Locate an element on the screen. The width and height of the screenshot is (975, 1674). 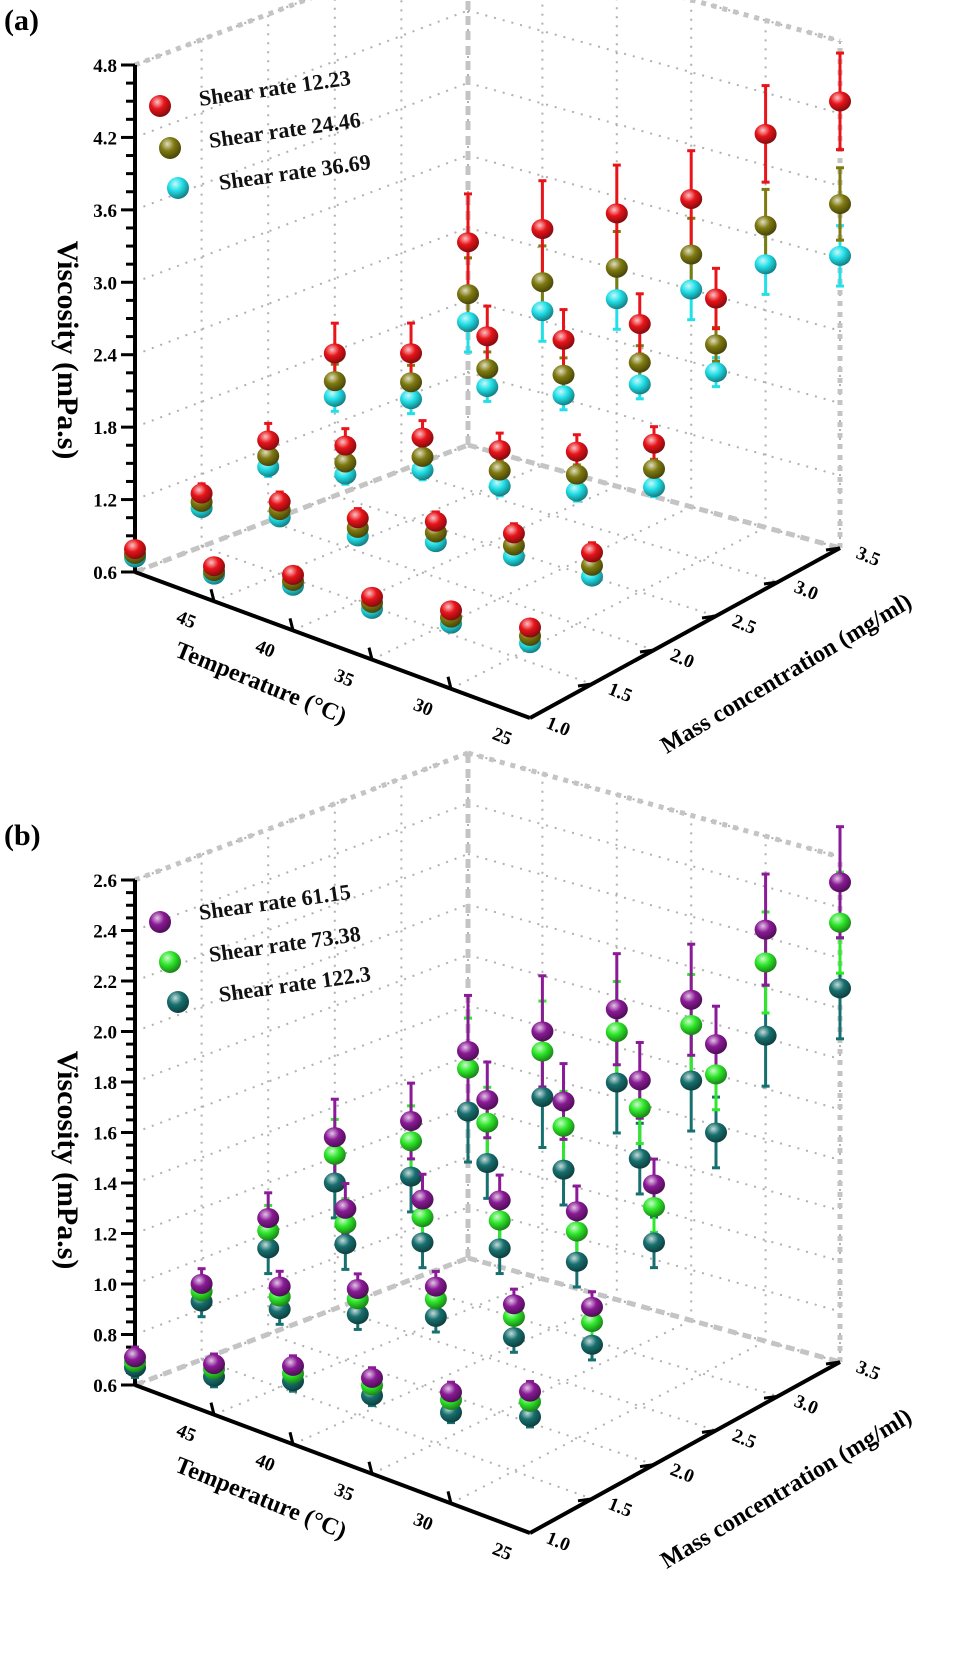
concentration-axis is located at coordinates (685, 633).